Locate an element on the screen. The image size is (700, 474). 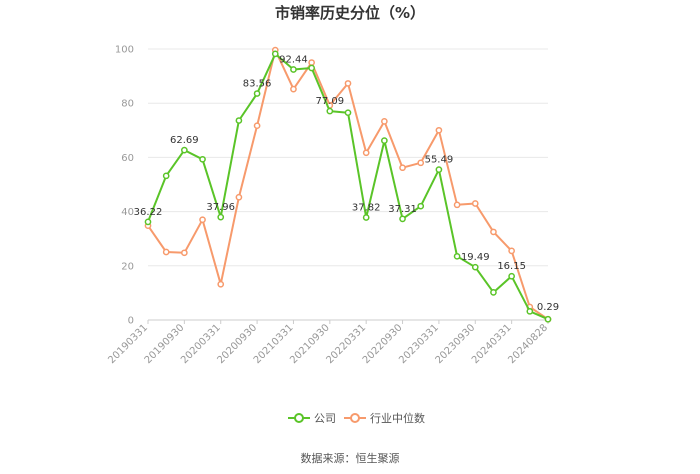
data-label: 37.31 is located at coordinates (402, 209).